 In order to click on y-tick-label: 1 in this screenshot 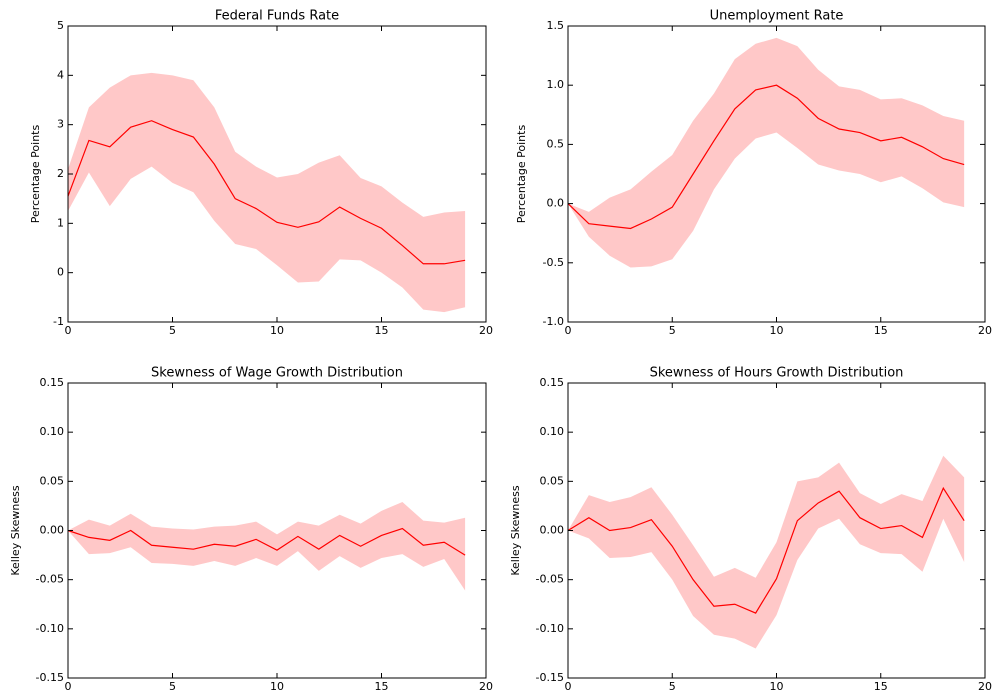, I will do `click(60, 222)`.